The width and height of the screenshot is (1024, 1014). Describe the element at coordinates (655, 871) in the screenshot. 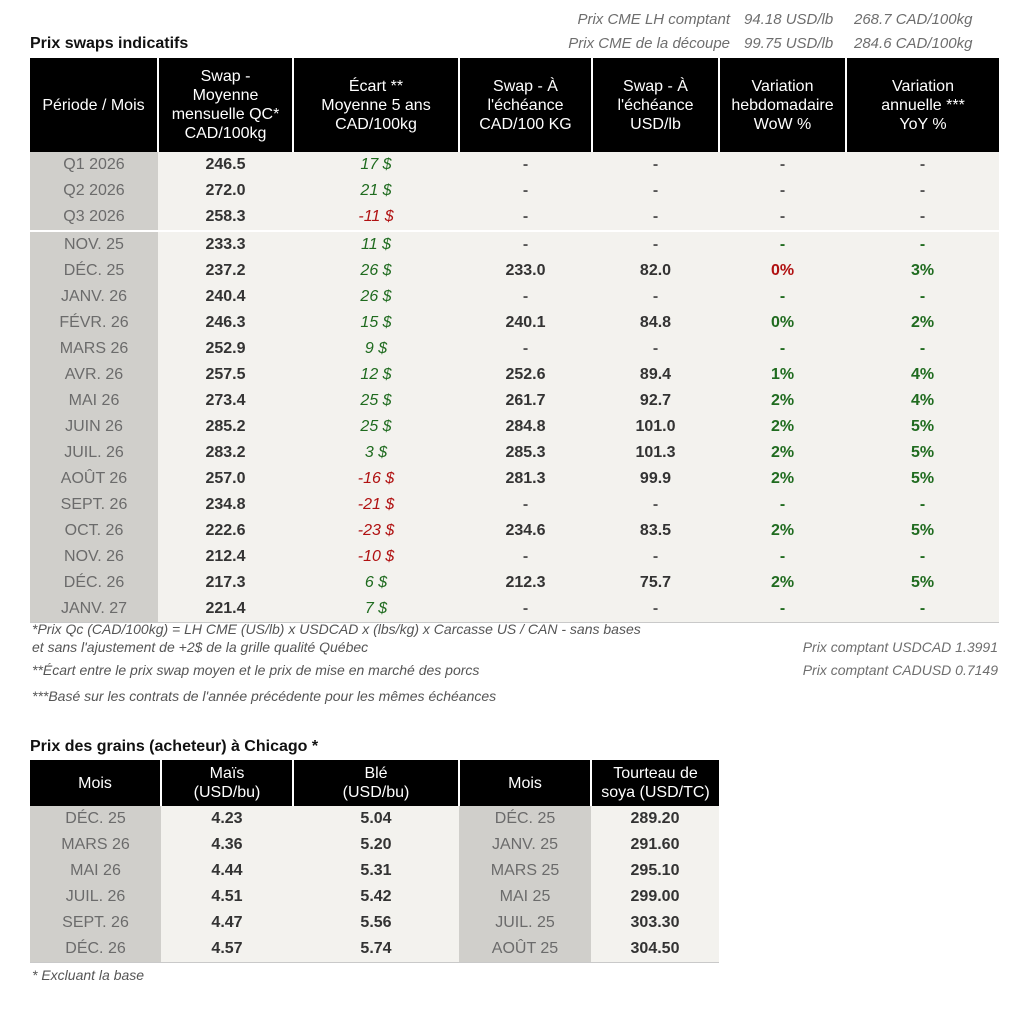

I see `soya-cell: 295.10` at that location.